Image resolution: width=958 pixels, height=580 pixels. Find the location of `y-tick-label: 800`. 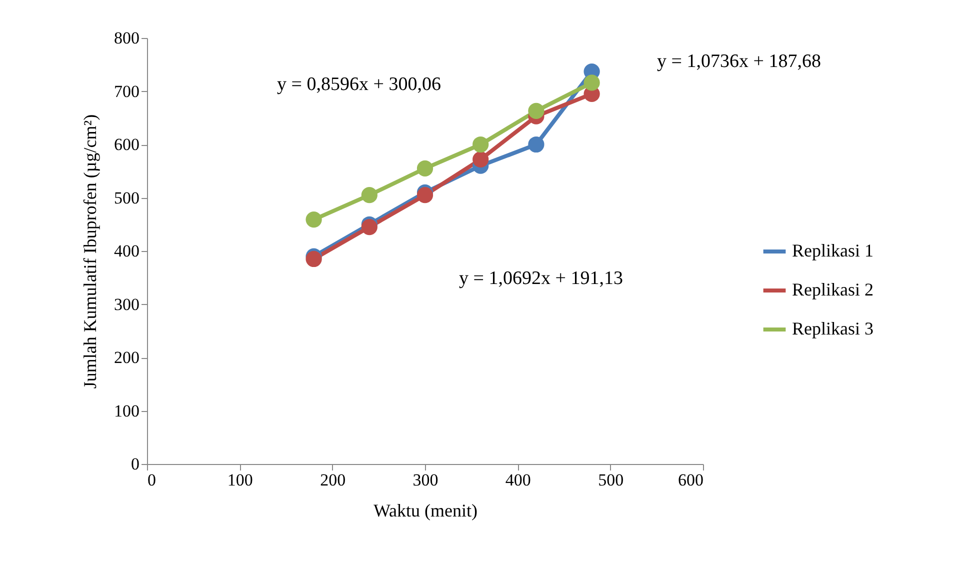

y-tick-label: 800 is located at coordinates (127, 38).